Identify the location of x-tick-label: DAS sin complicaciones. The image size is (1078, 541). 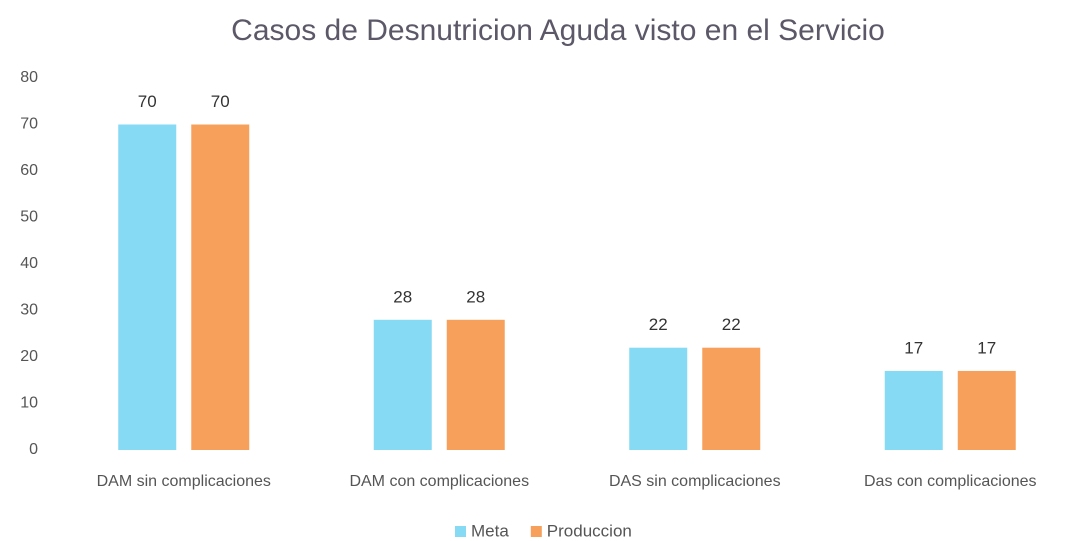
(695, 481).